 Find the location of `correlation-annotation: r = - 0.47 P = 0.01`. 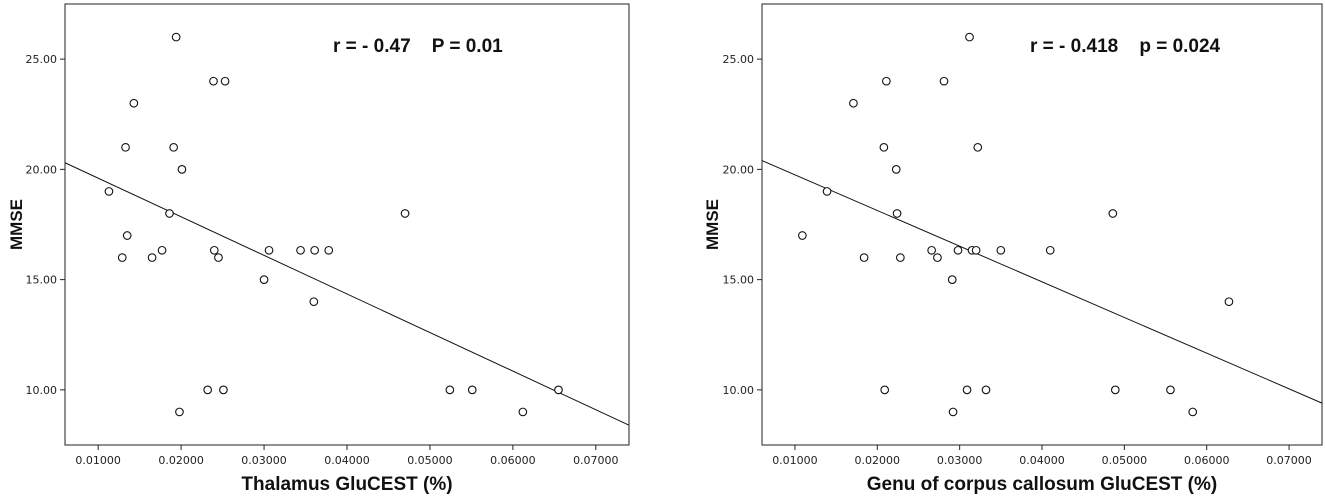

correlation-annotation: r = - 0.47 P = 0.01 is located at coordinates (418, 46).